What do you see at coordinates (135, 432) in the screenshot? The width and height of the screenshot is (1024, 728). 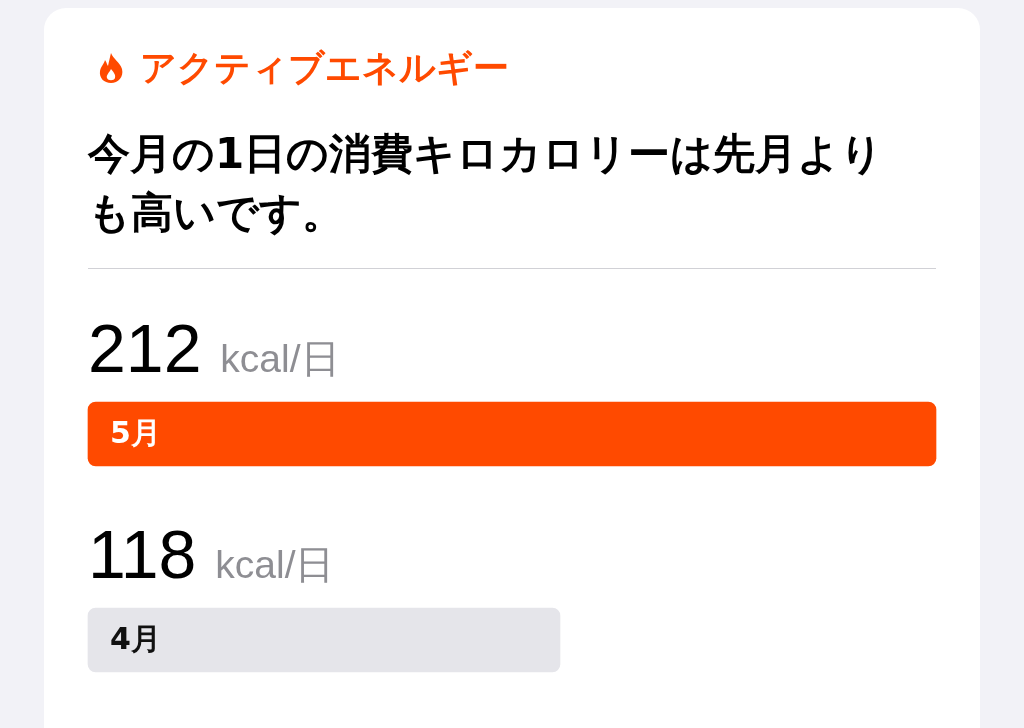 I see `y-tick-label: 5月` at bounding box center [135, 432].